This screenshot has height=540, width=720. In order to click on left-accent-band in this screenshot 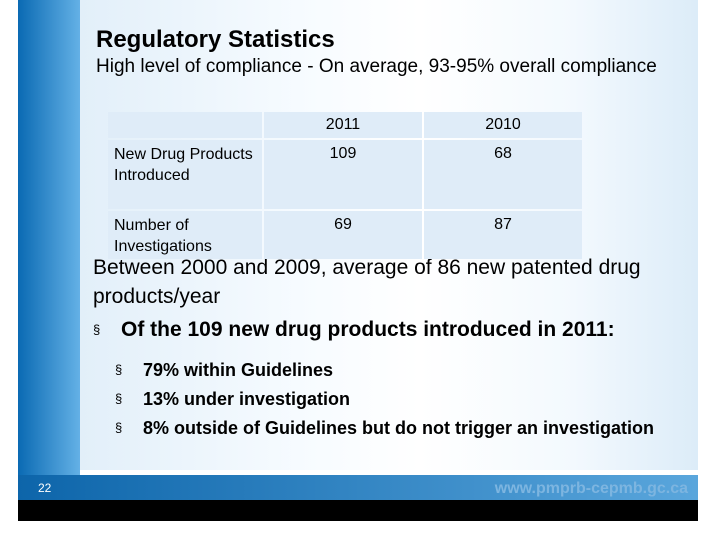, I will do `click(49, 250)`.